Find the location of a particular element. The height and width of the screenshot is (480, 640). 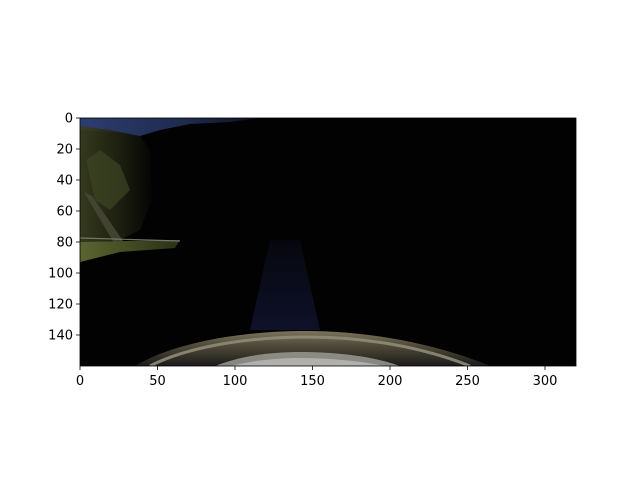

car-hood is located at coordinates (312, 348).